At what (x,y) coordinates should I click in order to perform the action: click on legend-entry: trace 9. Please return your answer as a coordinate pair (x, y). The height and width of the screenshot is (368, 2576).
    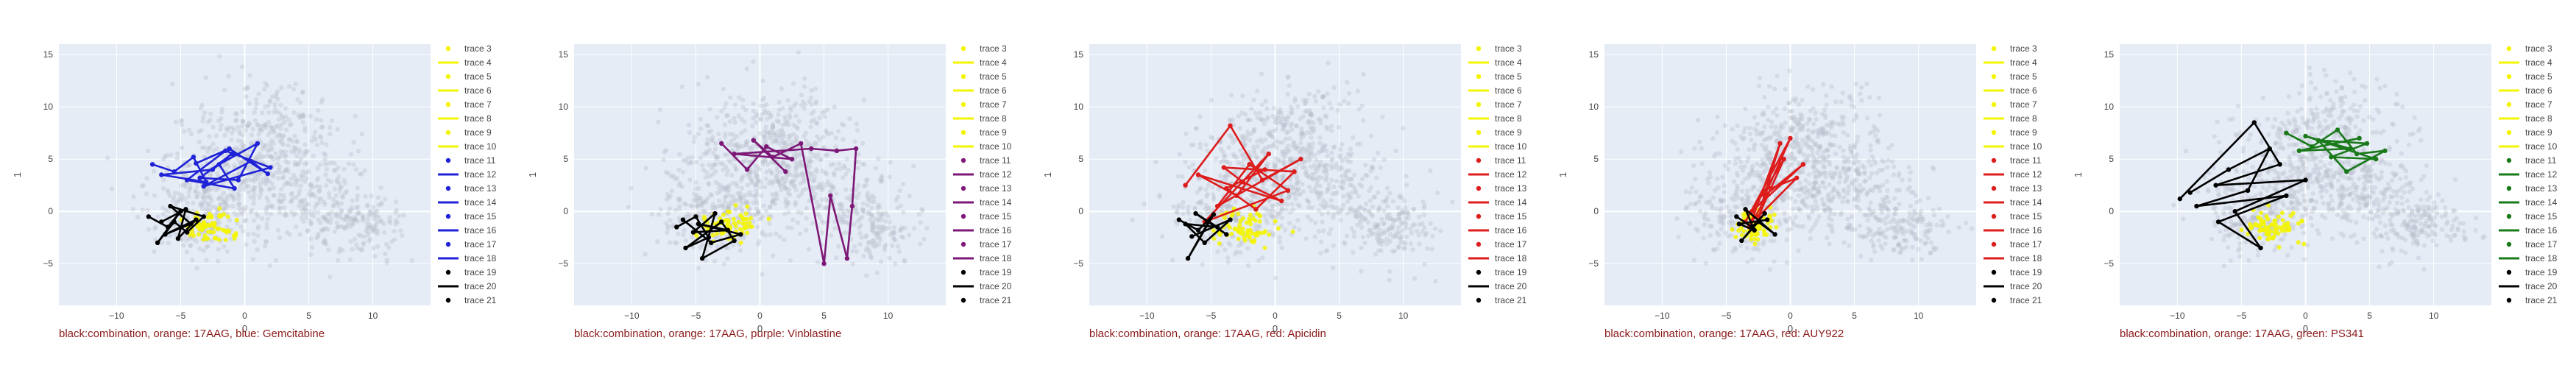
    Looking at the image, I should click on (478, 132).